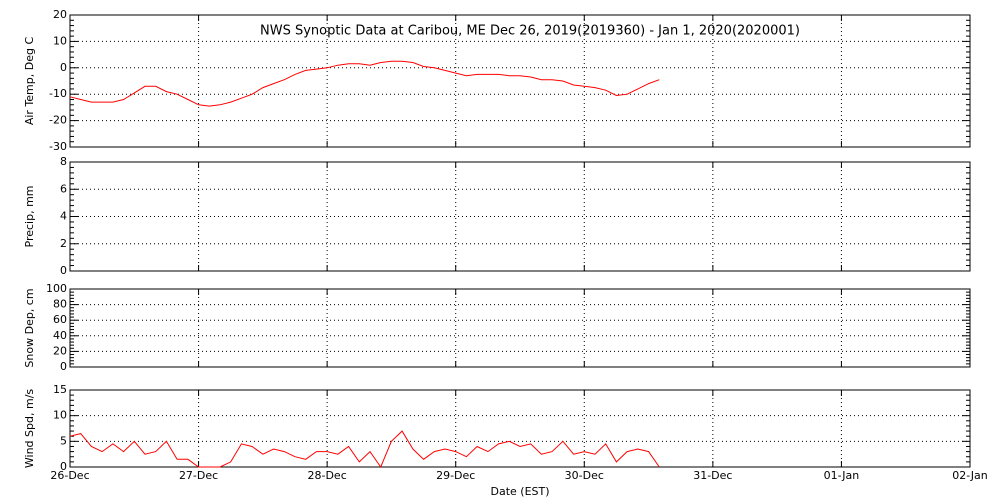 The image size is (1000, 500). Describe the element at coordinates (60, 319) in the screenshot. I see `y-tick-label: 60` at that location.